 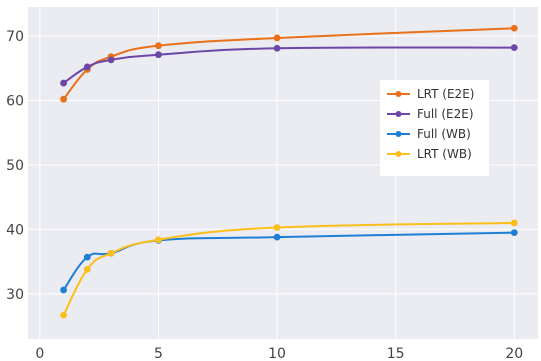 What do you see at coordinates (514, 353) in the screenshot?
I see `x-tick-label: 20` at bounding box center [514, 353].